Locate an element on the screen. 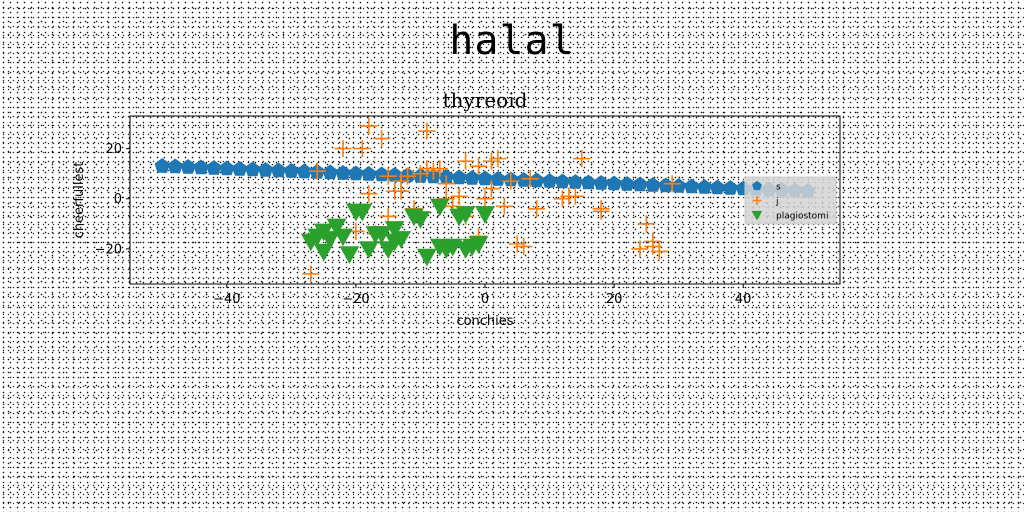 This screenshot has height=512, width=1024. x-axis-label: conchies is located at coordinates (484, 321).